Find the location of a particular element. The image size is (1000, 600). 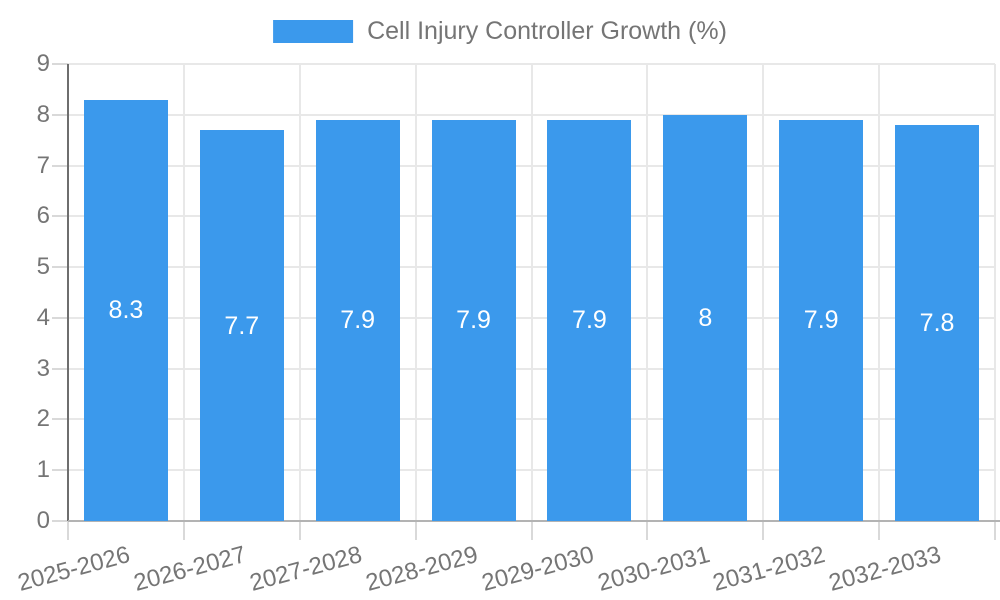

y-axis-tick-label: 0 is located at coordinates (43, 520).